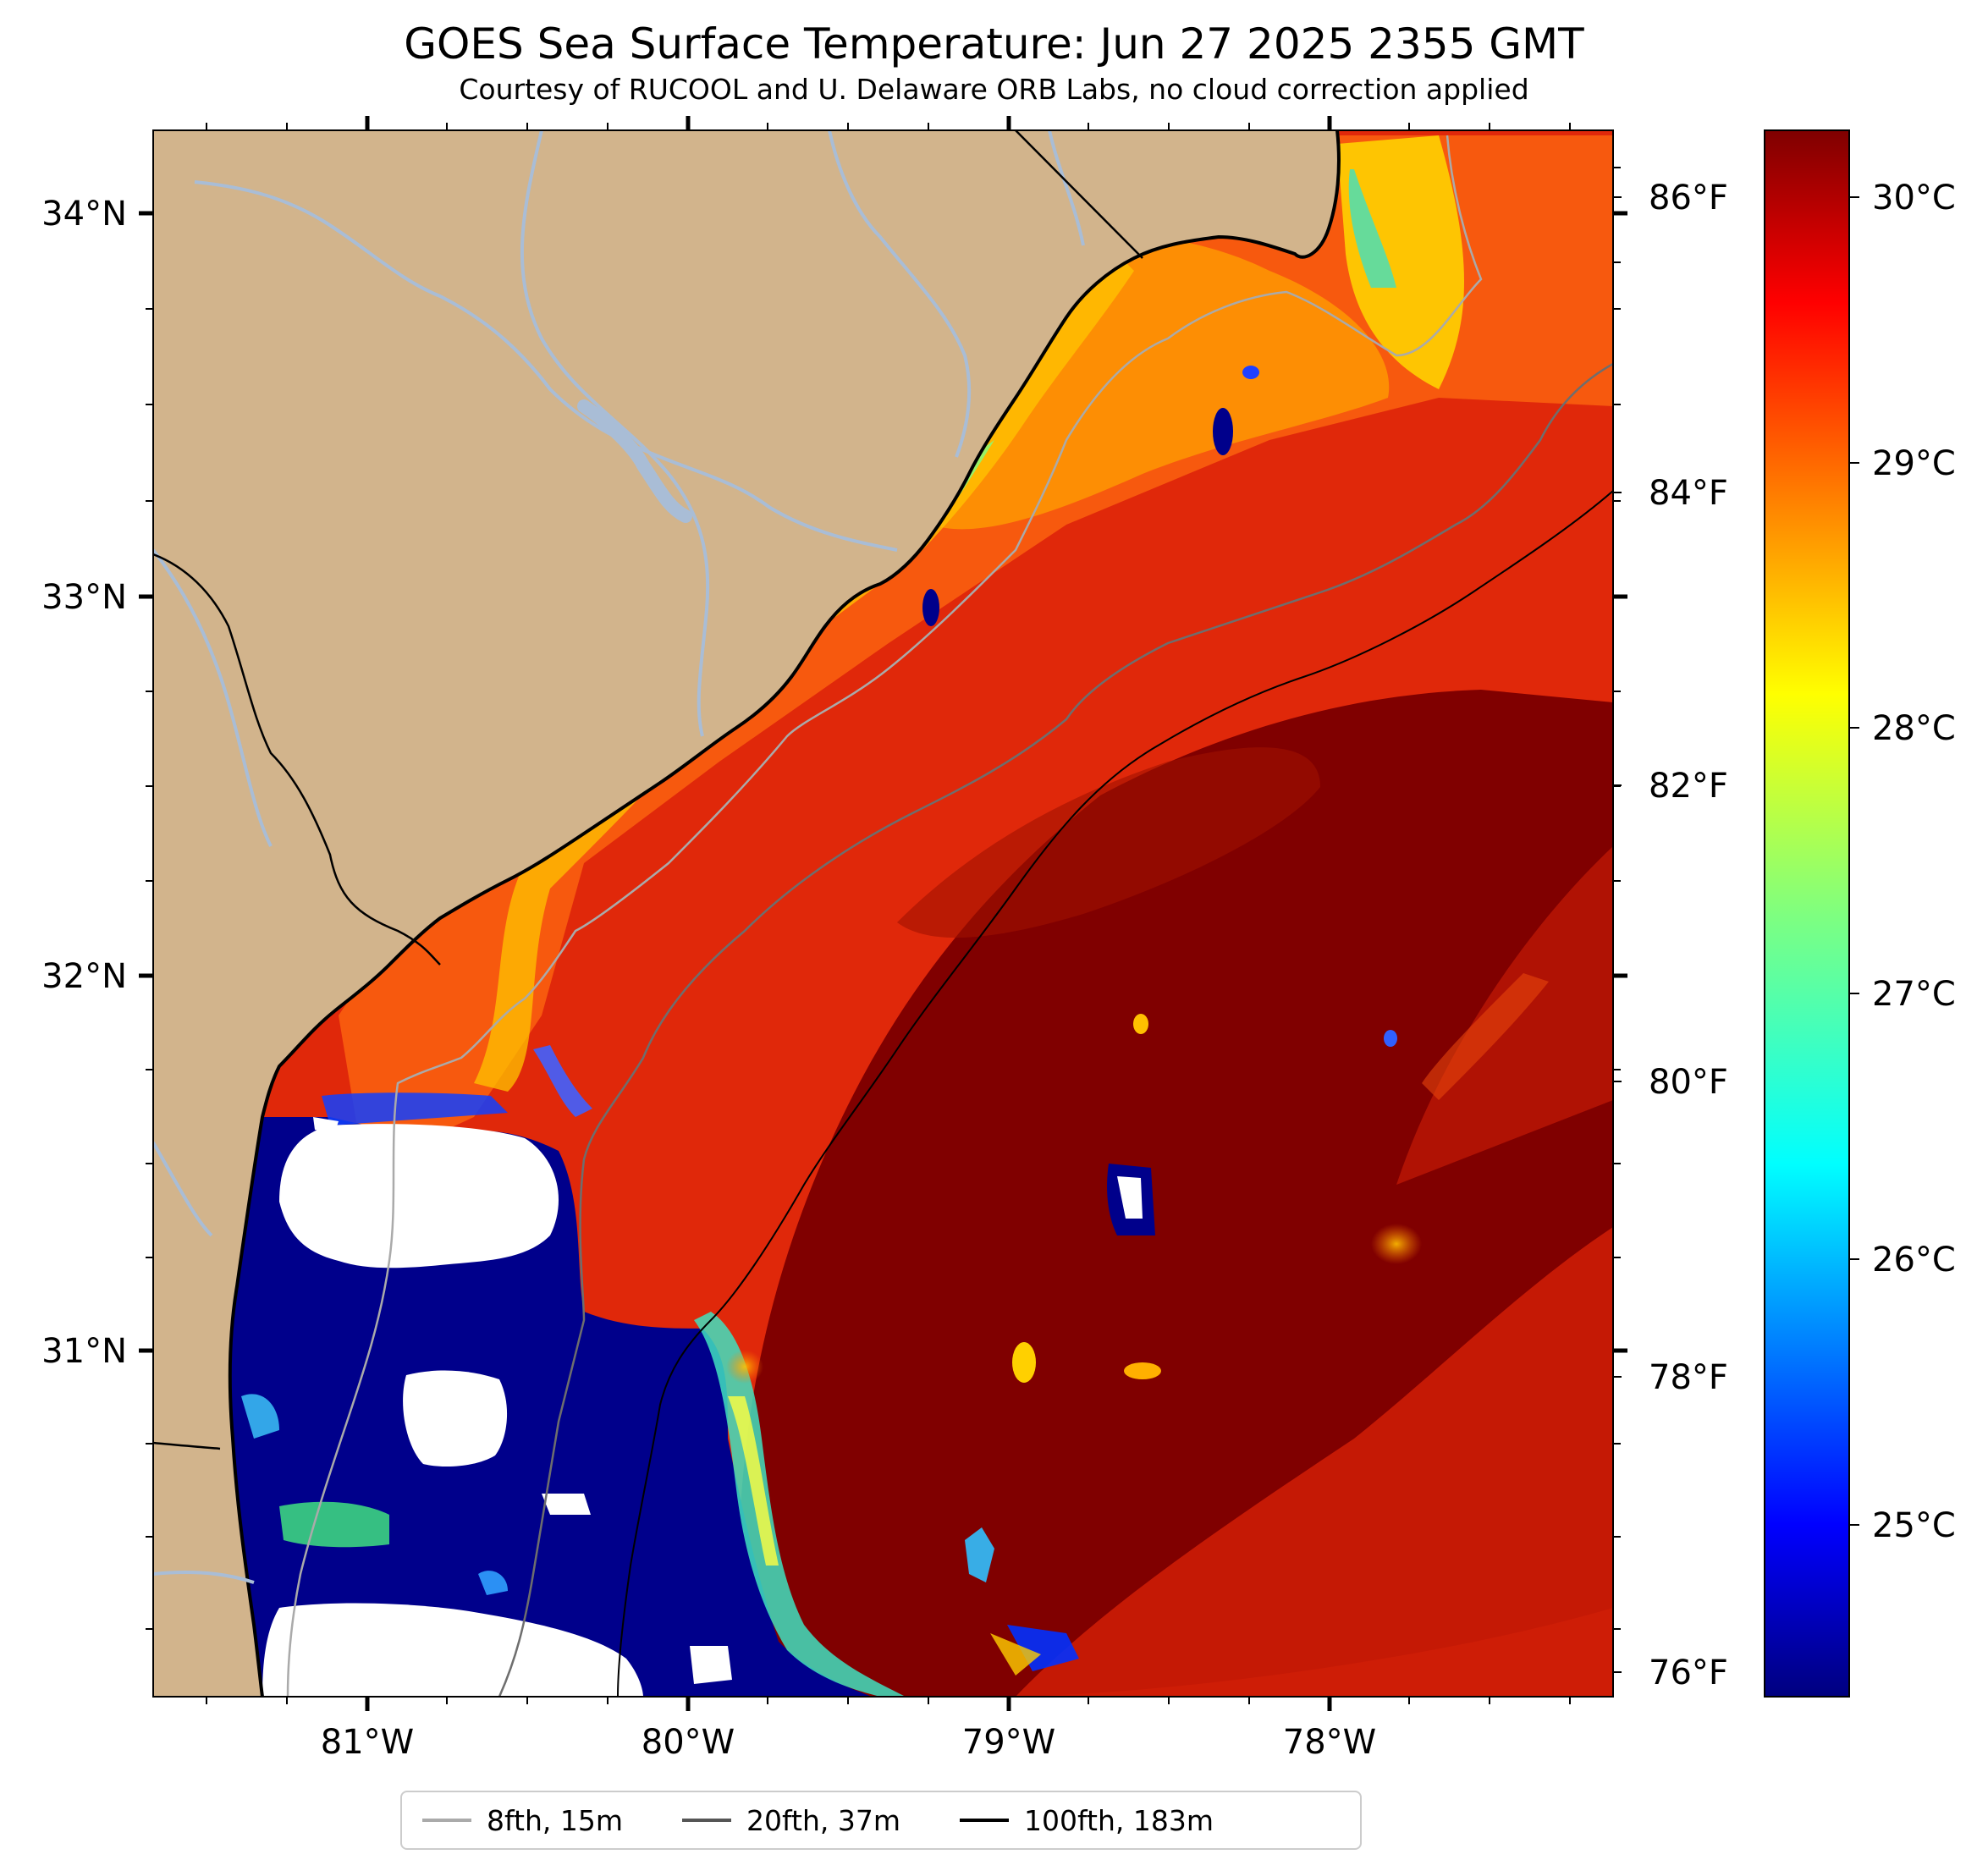  I want to click on lat-label: 32°N, so click(84, 977).